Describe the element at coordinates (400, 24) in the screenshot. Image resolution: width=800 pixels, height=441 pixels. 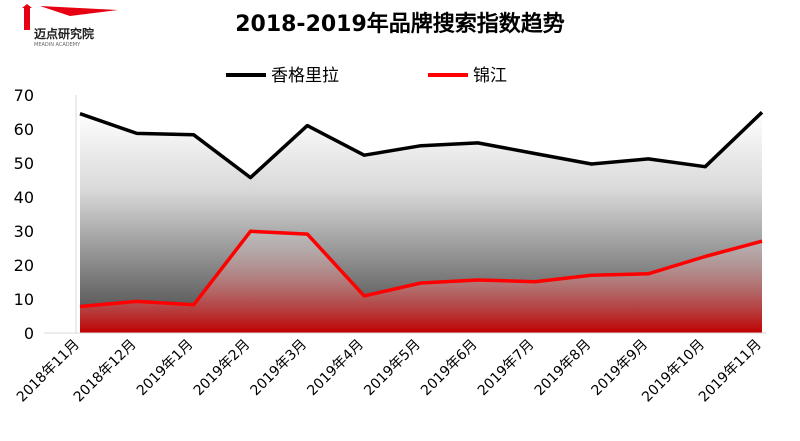
I see `chart-title: 2018-2019年品牌搜索指数趋势` at that location.